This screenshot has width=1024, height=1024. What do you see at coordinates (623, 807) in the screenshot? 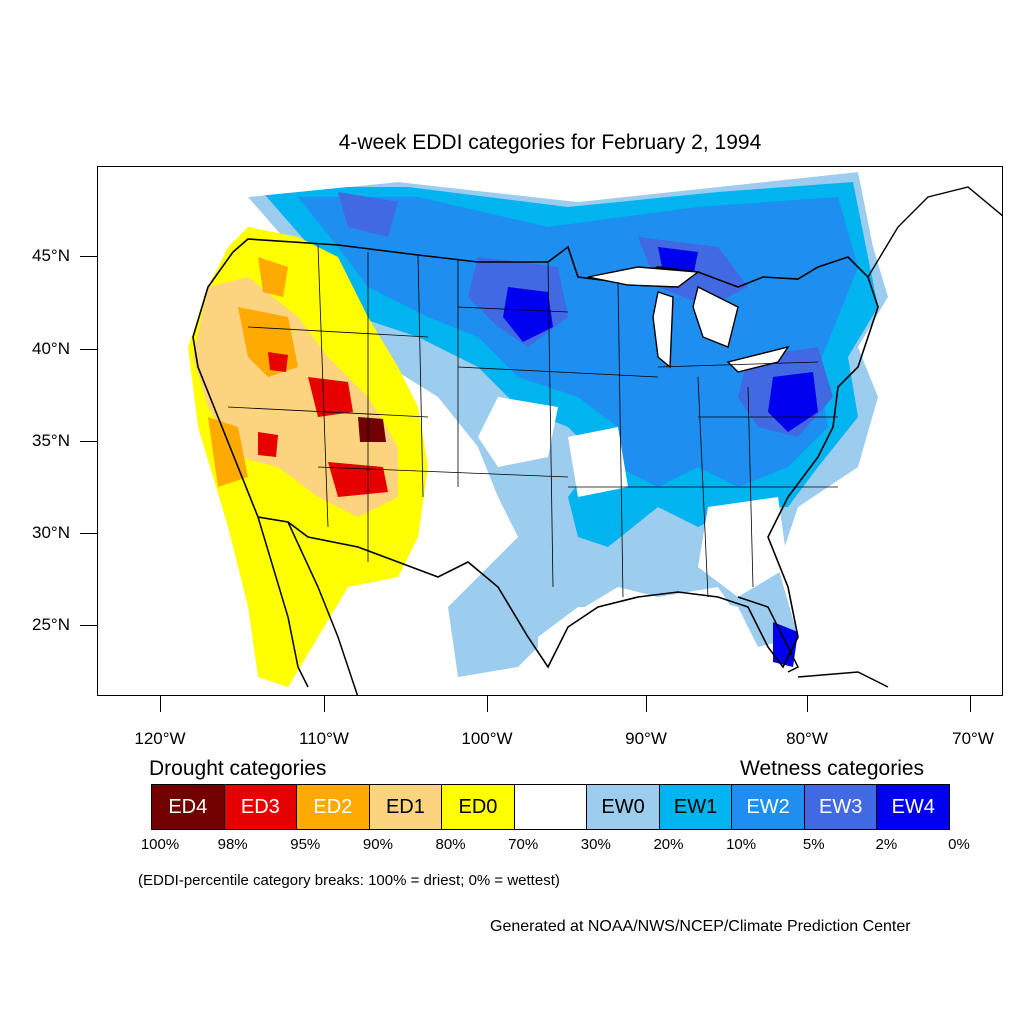
I see `legend-swatch-ew0: EW0` at bounding box center [623, 807].